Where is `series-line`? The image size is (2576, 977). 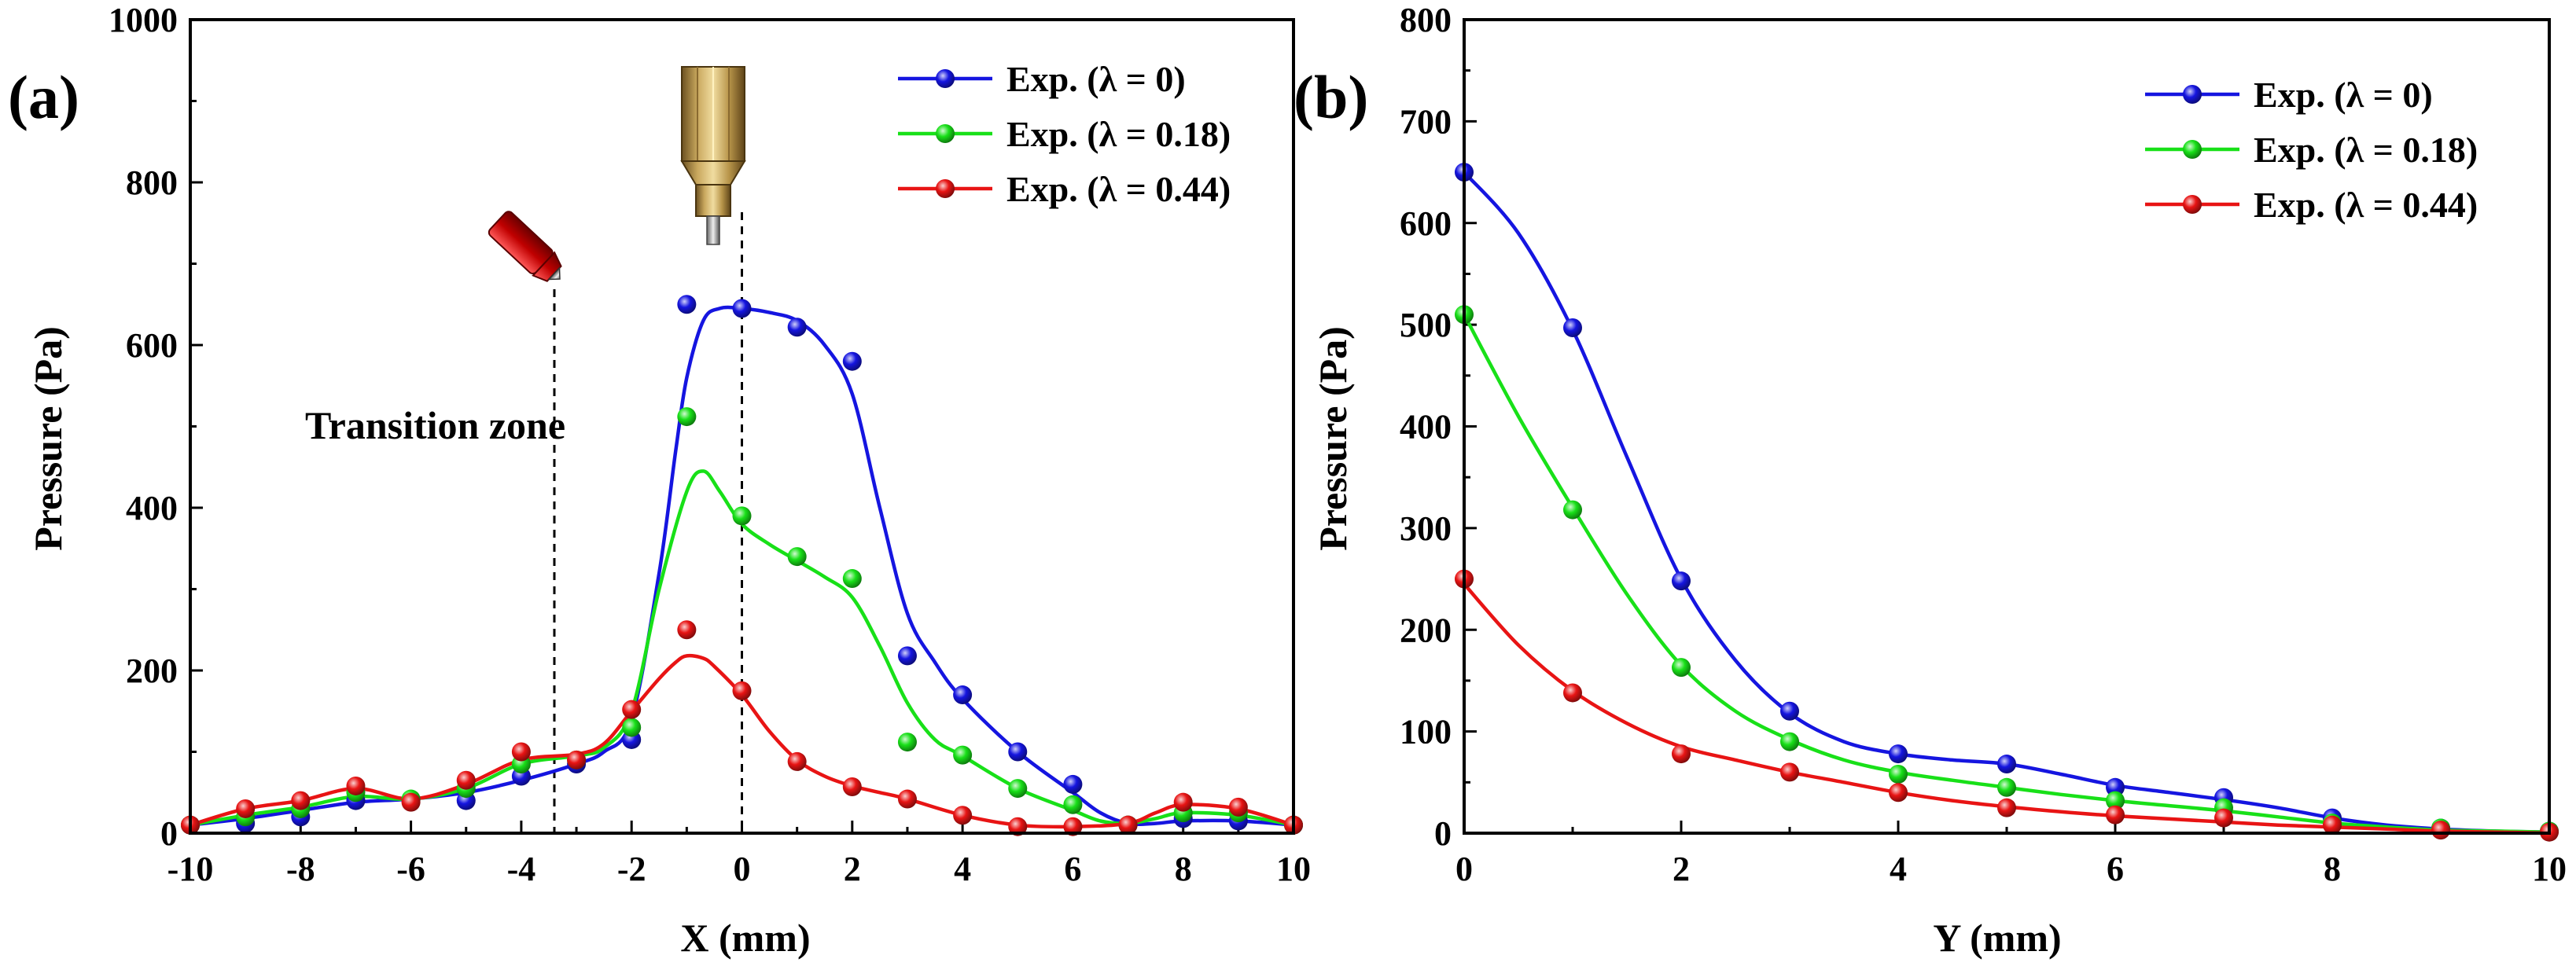 series-line is located at coordinates (742, 741).